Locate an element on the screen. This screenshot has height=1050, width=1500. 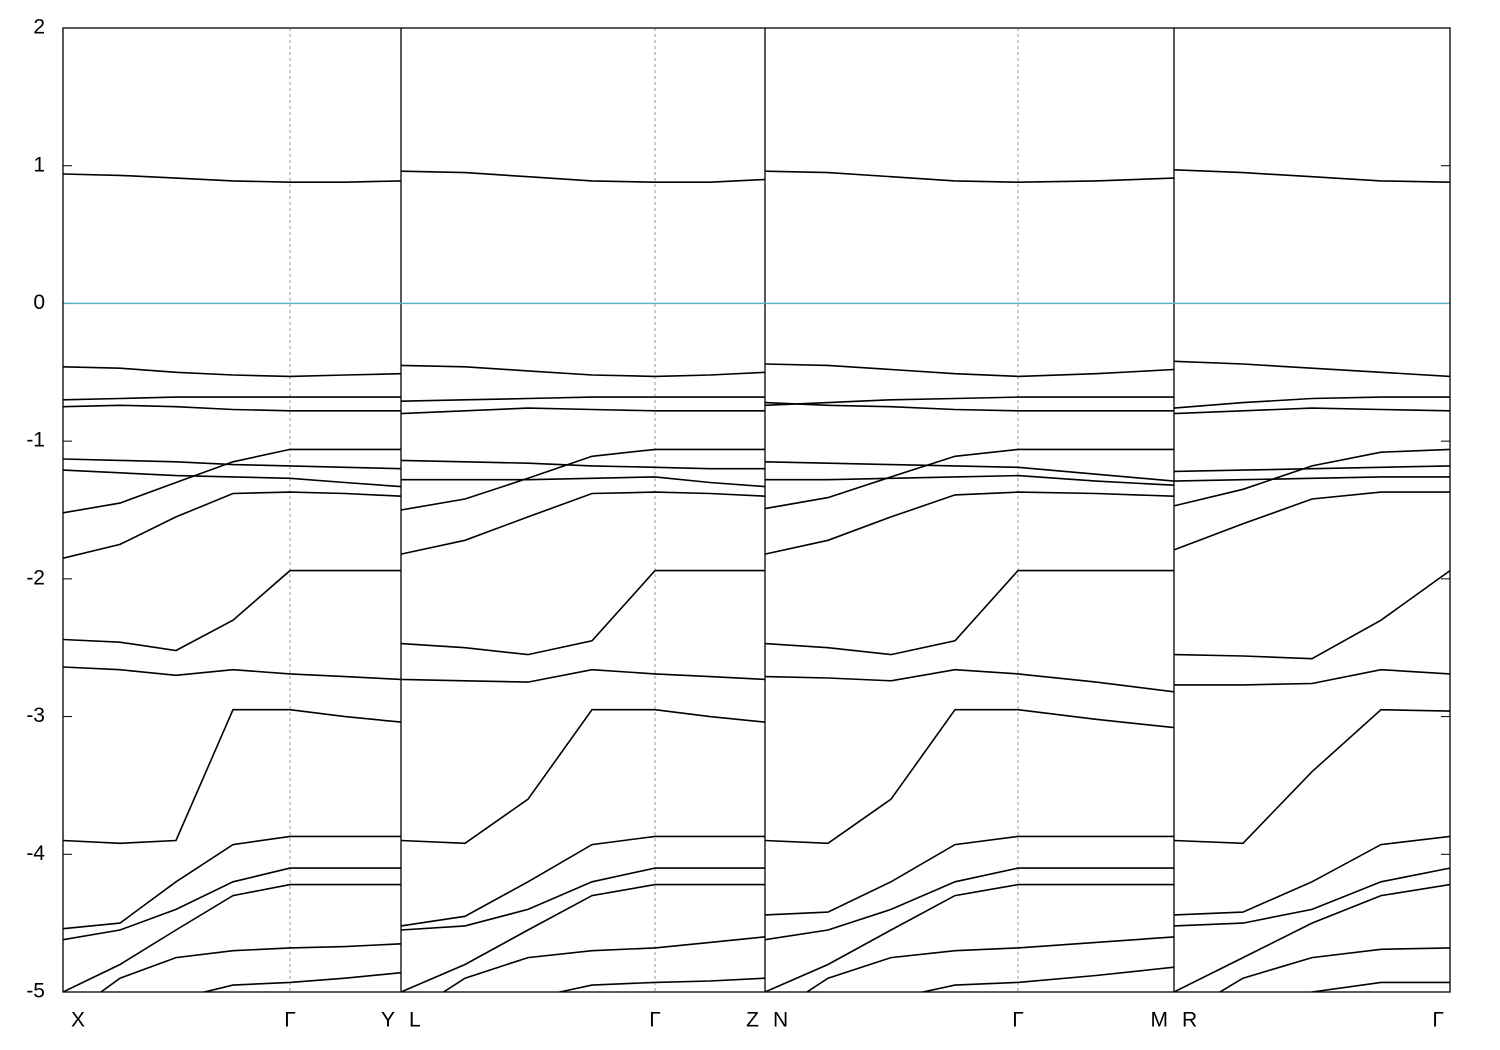
y-tick-label: 0 is located at coordinates (39, 302).